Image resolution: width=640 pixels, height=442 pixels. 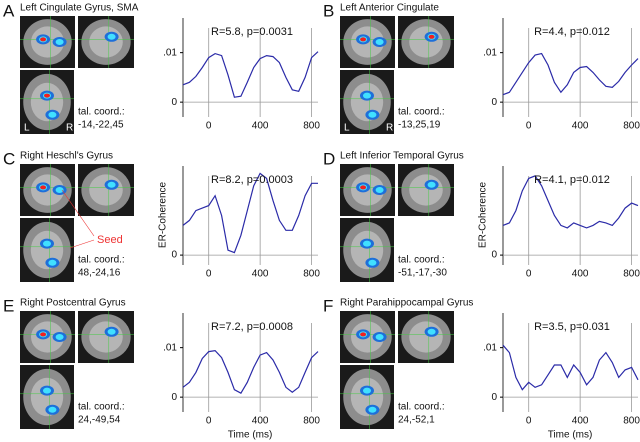 What do you see at coordinates (73, 303) in the screenshot?
I see `region-title: Right Postcentral Gyrus` at bounding box center [73, 303].